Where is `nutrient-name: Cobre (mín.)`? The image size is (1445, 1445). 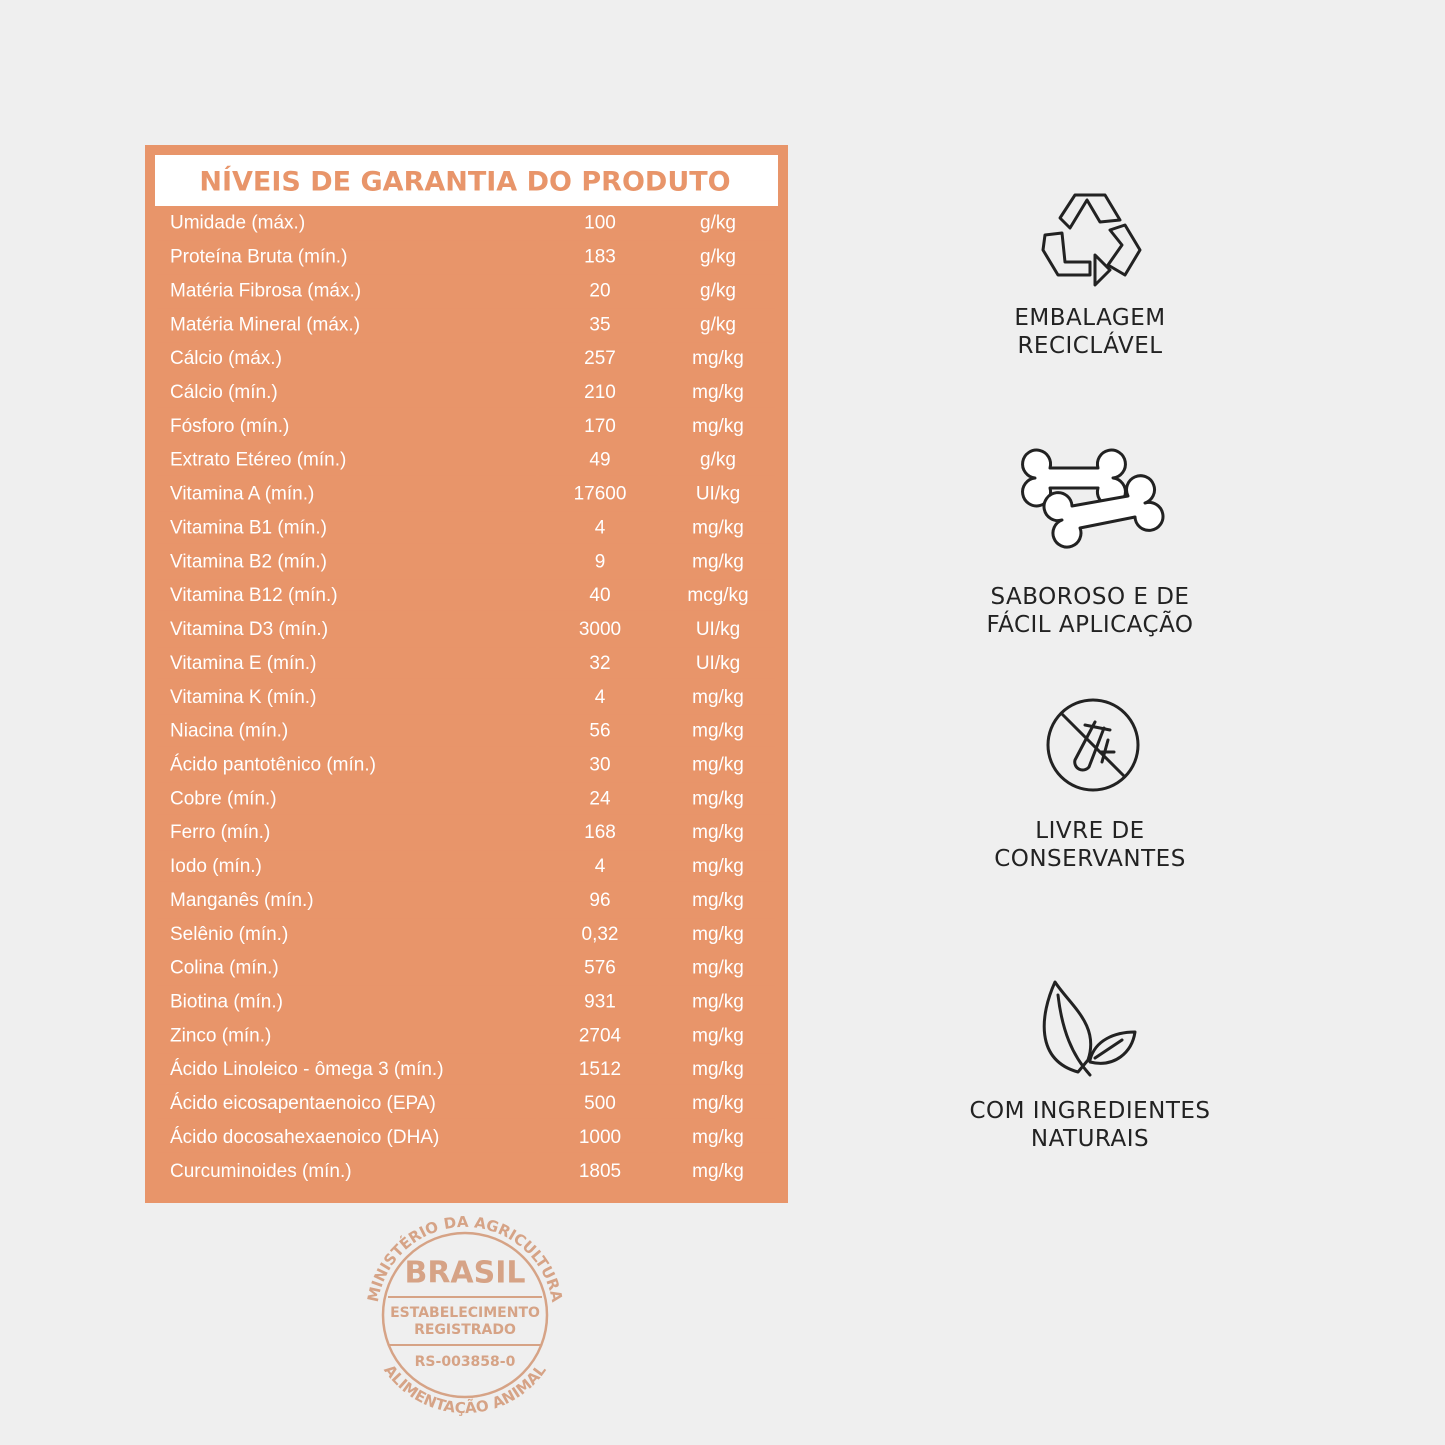
nutrient-name: Cobre (mín.) is located at coordinates (223, 798).